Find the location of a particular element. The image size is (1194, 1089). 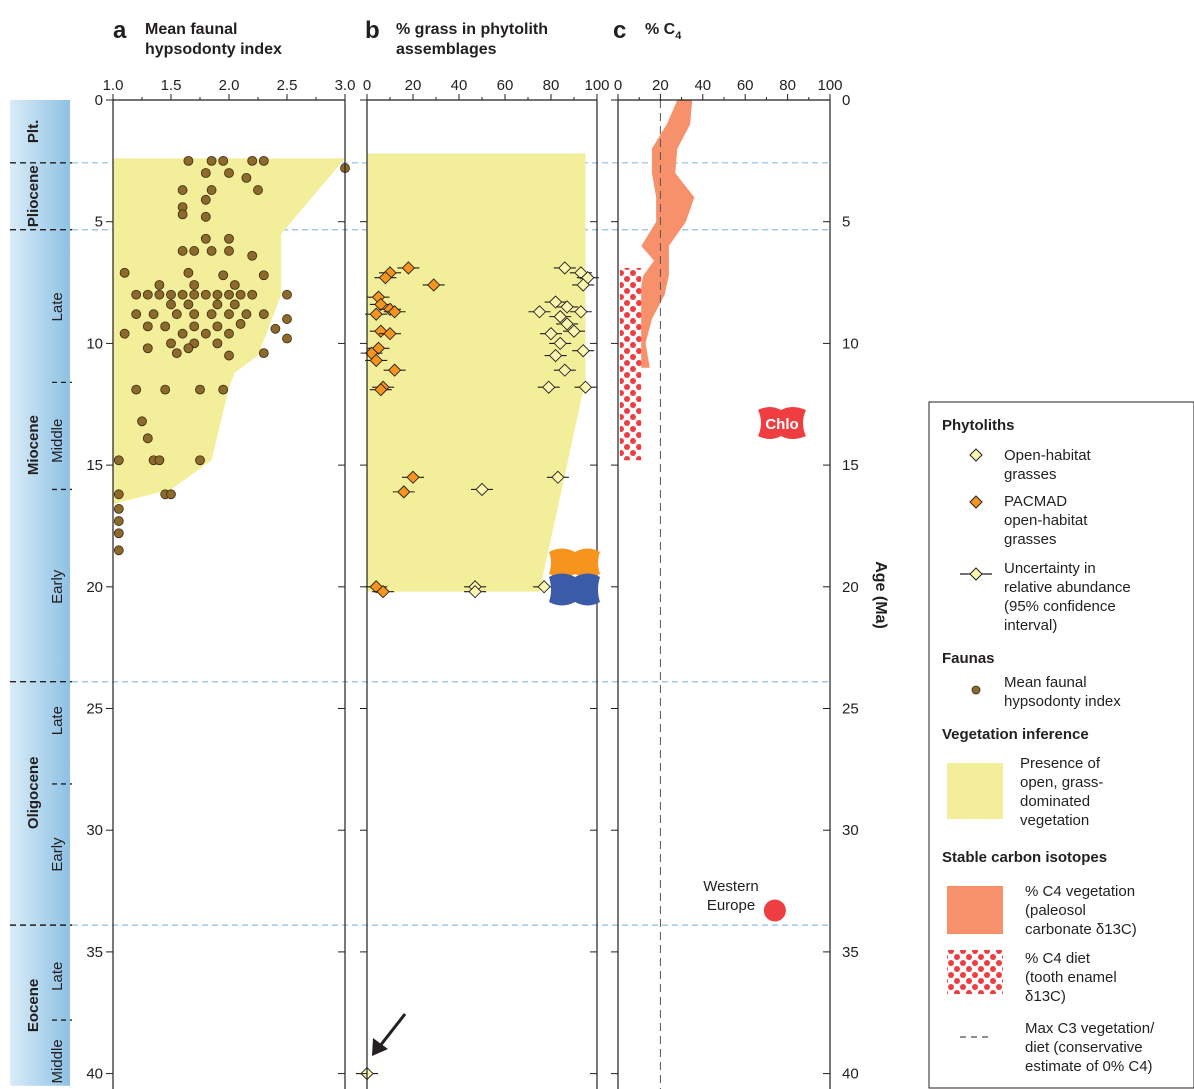

panel-c-title: c % C4 is located at coordinates (647, 30).